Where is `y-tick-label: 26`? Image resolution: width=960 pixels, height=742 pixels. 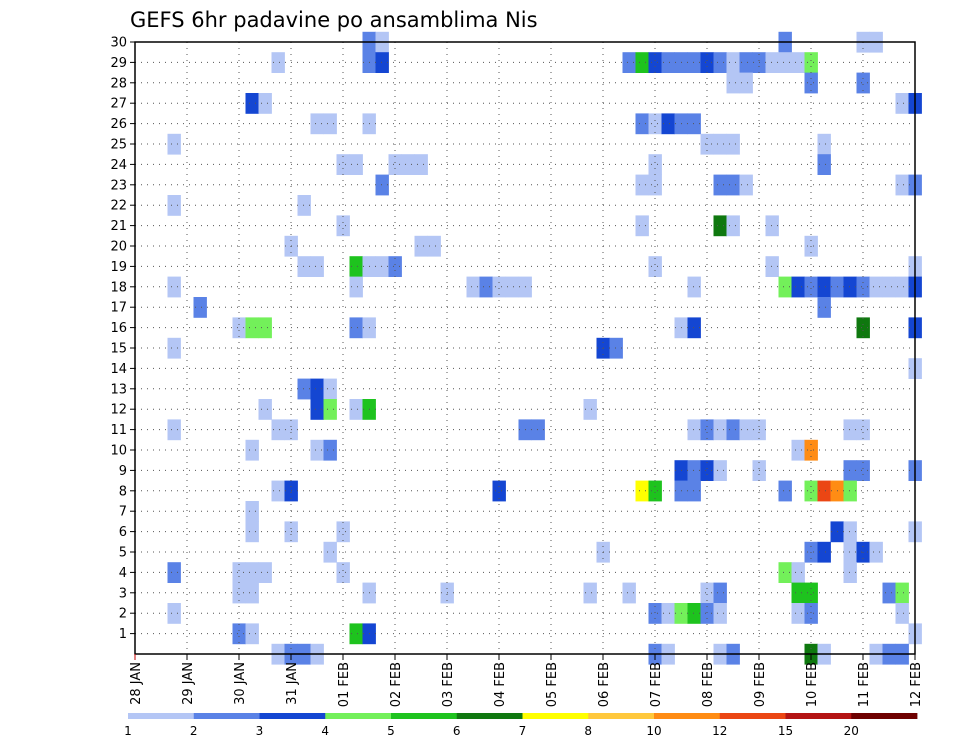
y-tick-label: 26 is located at coordinates (118, 124).